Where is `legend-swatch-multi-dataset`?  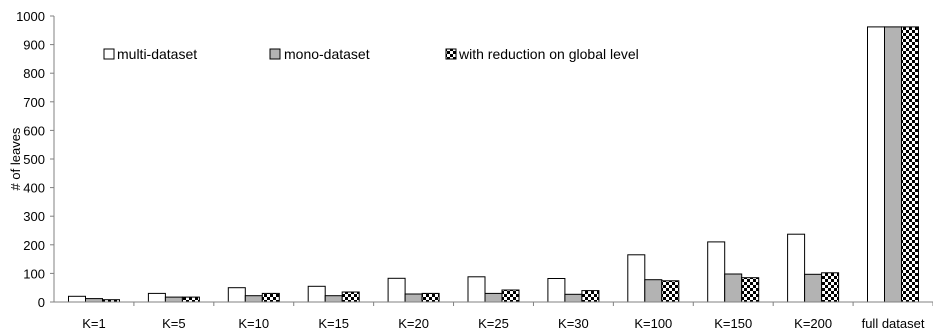
legend-swatch-multi-dataset is located at coordinates (109, 54).